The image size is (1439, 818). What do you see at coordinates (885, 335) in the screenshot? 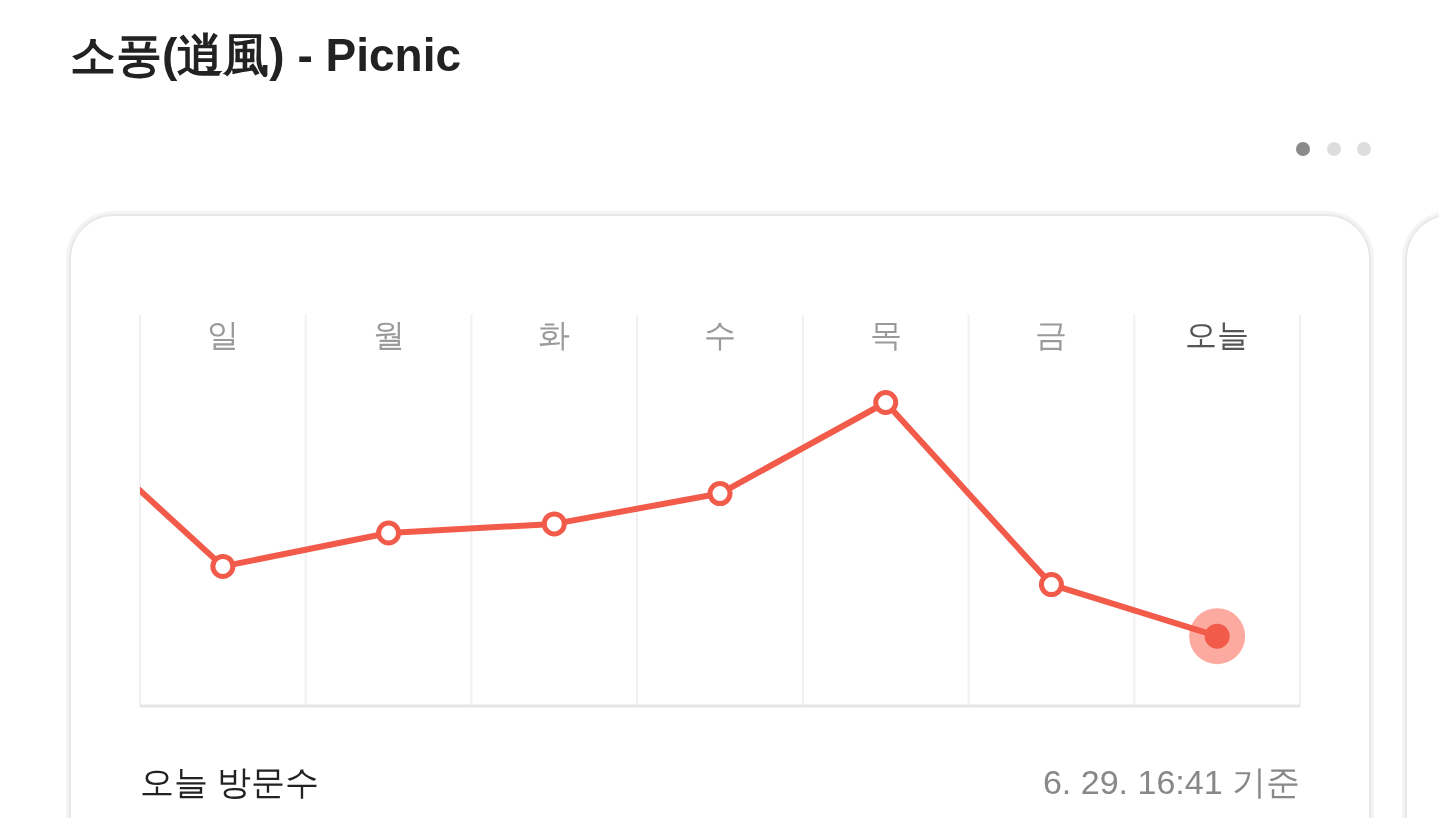
I see `x-tick-label: 목` at bounding box center [885, 335].